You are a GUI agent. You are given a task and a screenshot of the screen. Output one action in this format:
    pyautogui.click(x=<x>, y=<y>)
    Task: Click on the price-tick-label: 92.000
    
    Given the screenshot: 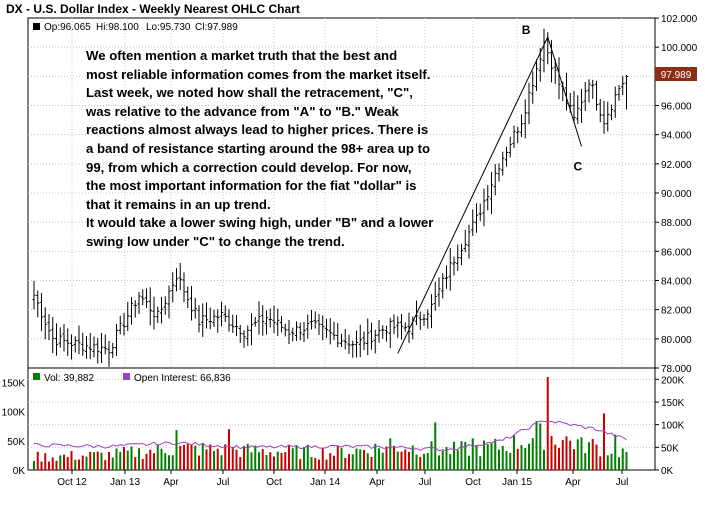 What is the action you would take?
    pyautogui.click(x=676, y=165)
    